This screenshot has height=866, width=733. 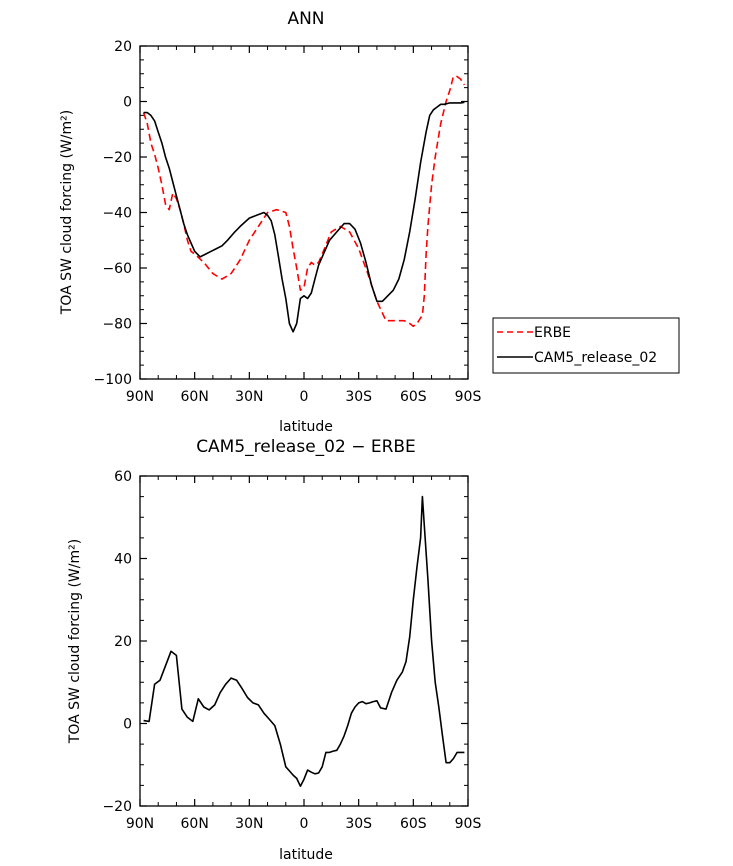 What do you see at coordinates (413, 397) in the screenshot?
I see `top-x-tick-label: 60S` at bounding box center [413, 397].